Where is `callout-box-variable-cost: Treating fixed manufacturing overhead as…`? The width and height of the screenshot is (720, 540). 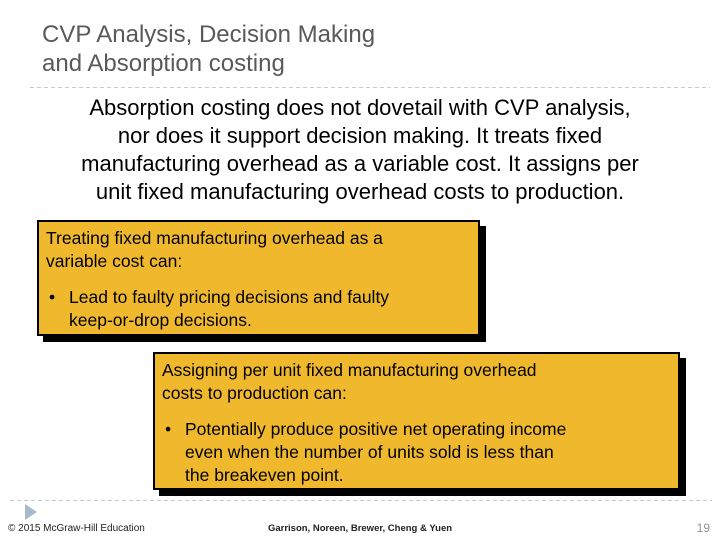
callout-box-variable-cost: Treating fixed manufacturing overhead as… is located at coordinates (258, 278).